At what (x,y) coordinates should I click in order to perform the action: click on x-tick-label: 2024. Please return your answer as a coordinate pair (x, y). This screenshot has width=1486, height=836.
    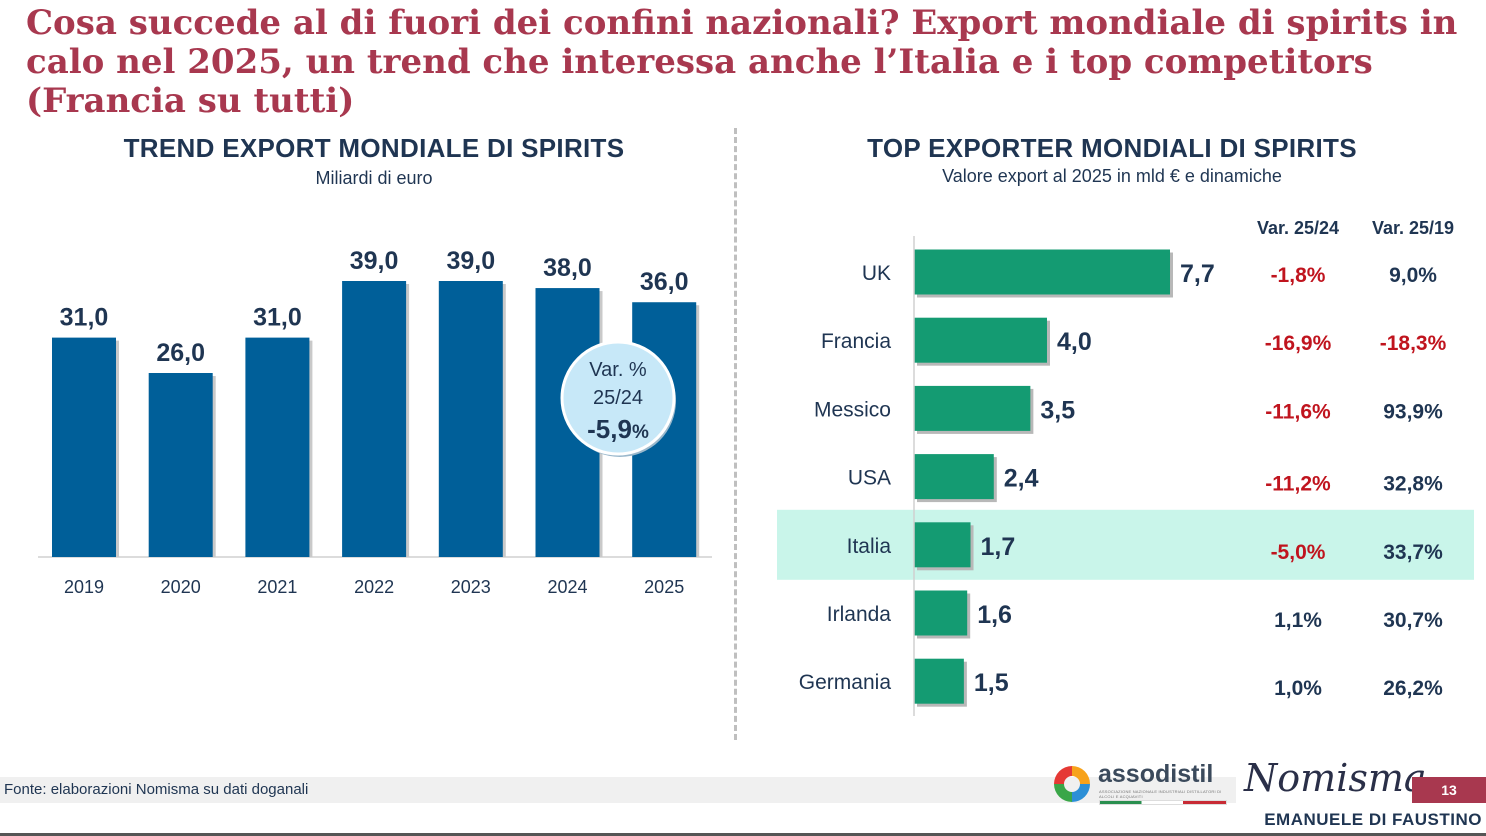
    Looking at the image, I should click on (567, 587).